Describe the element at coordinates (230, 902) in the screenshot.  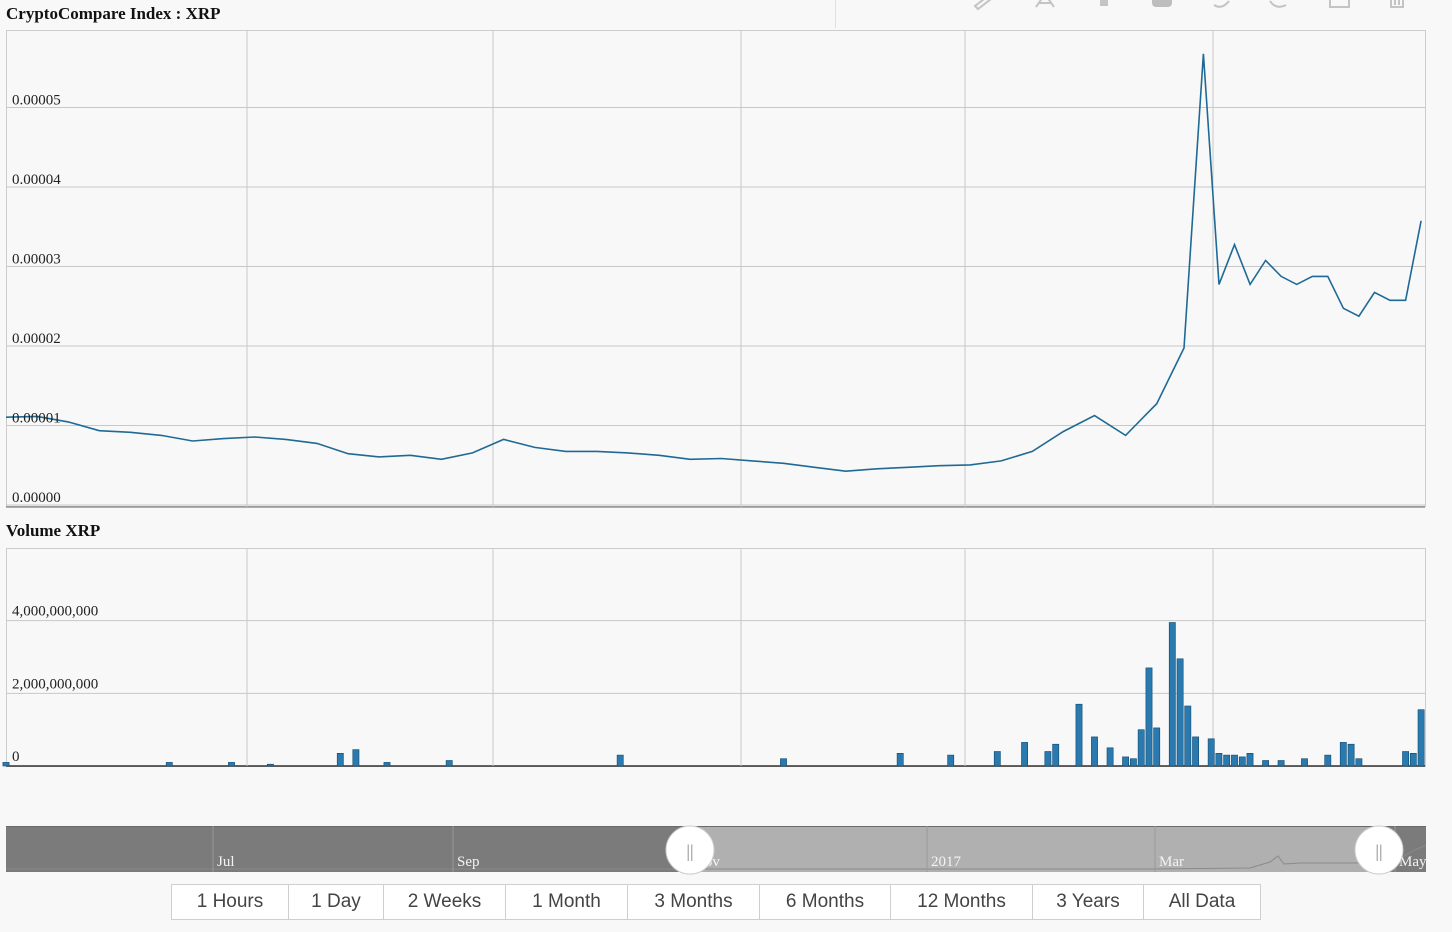
I see `range-button-1-hours: 1 Hours` at that location.